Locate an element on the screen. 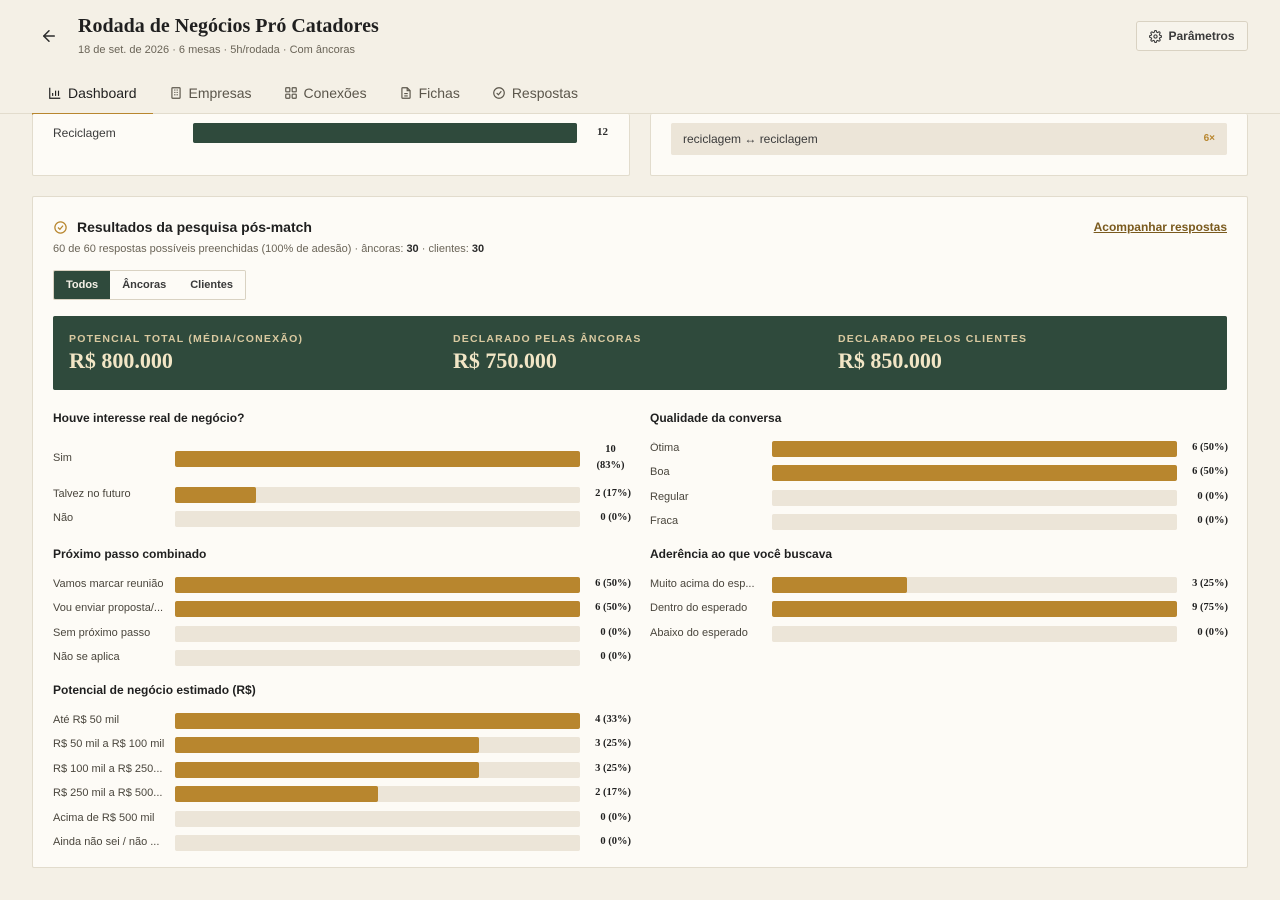 The height and width of the screenshot is (900, 1280). parameters-label: Parâmetros is located at coordinates (1201, 36).